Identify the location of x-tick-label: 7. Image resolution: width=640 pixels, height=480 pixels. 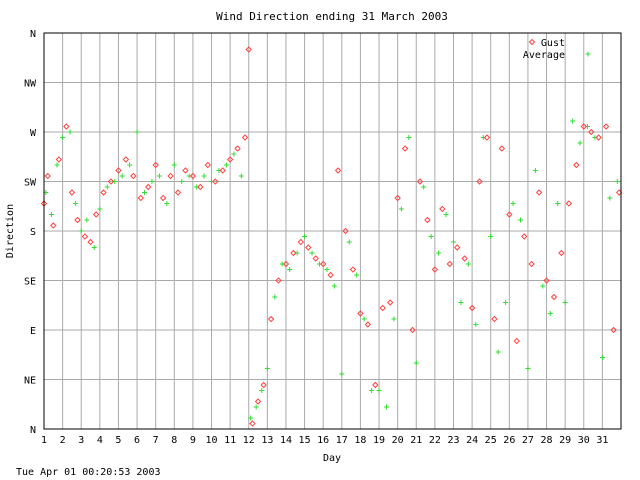
(156, 440).